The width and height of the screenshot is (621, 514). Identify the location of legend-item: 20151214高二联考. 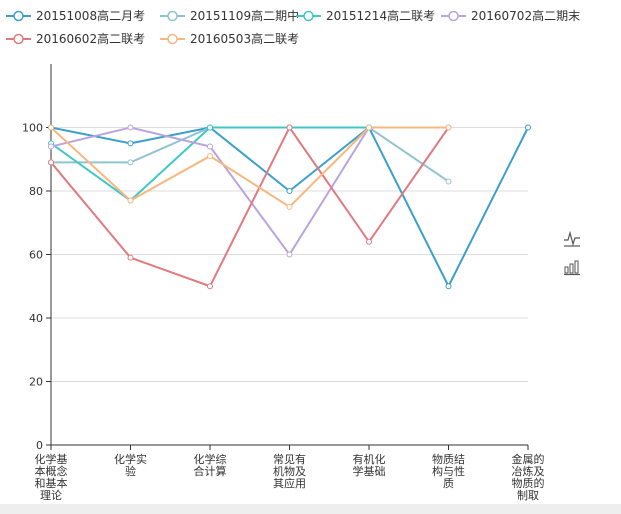
(365, 15).